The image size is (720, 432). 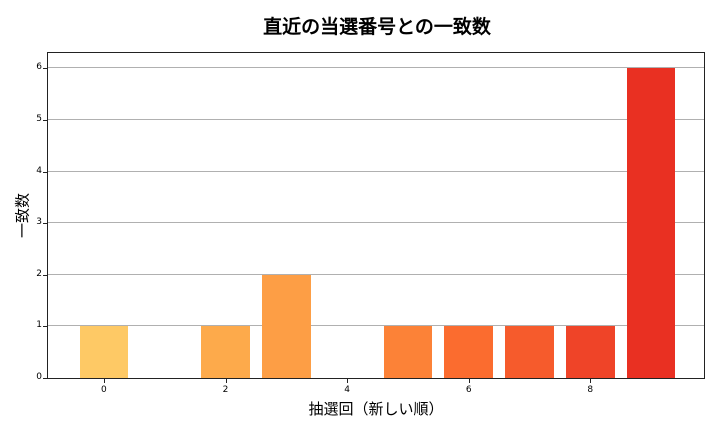 What do you see at coordinates (39, 67) in the screenshot?
I see `y-tick-label: 6` at bounding box center [39, 67].